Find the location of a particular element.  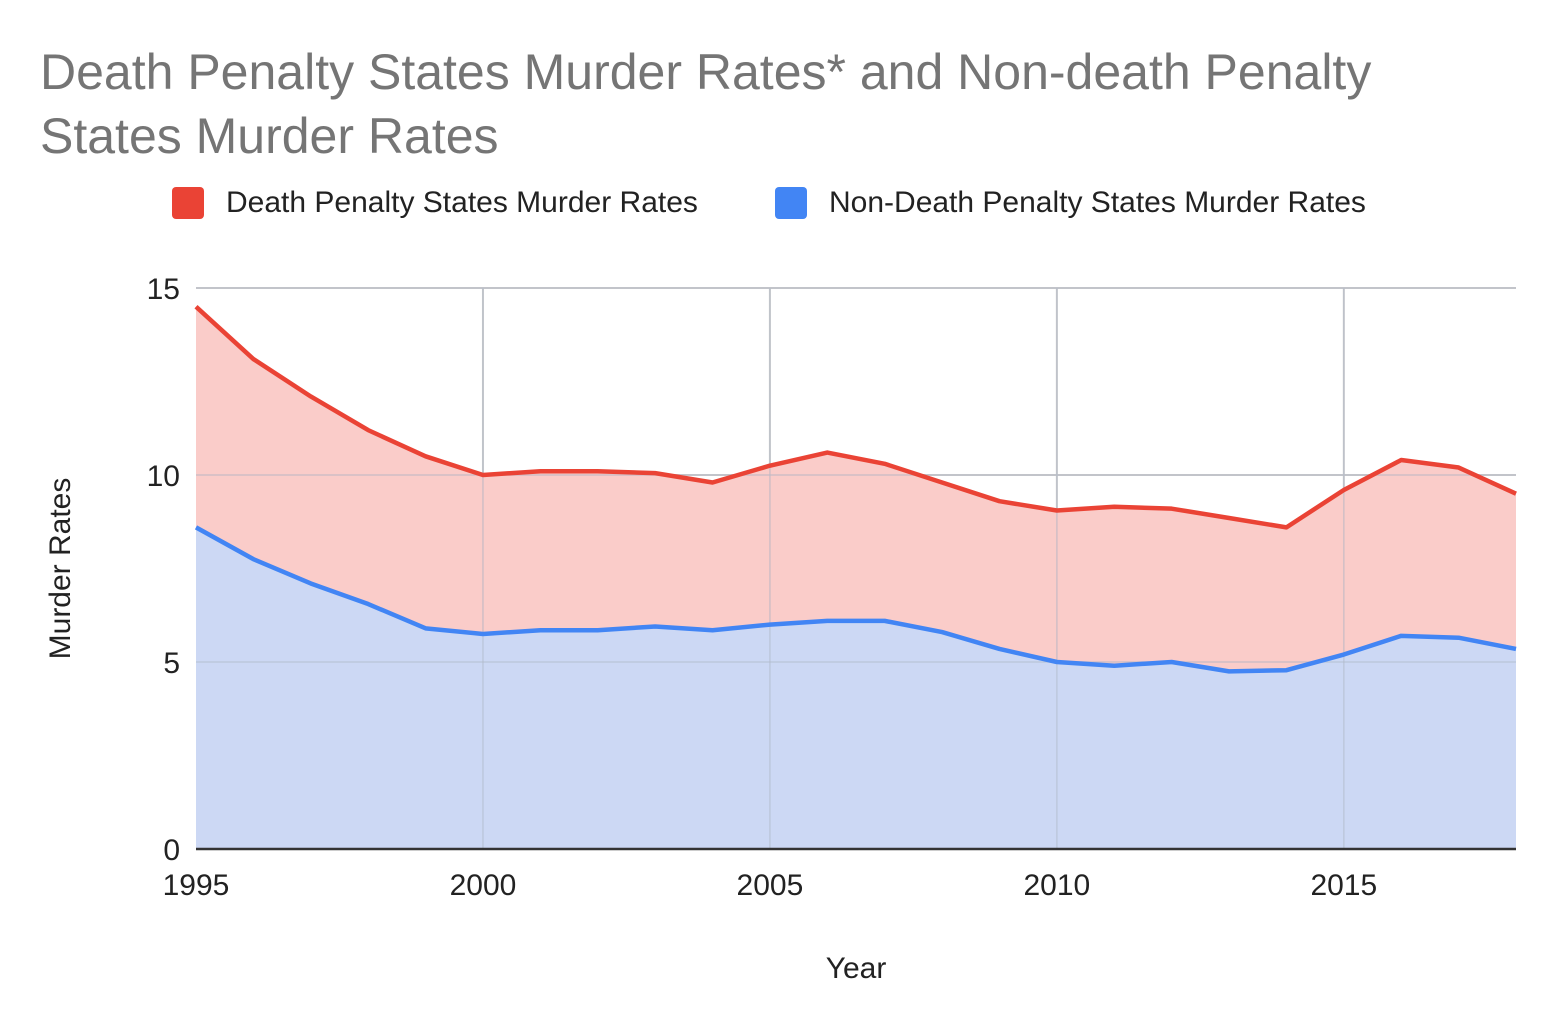

y-tick-label-15: 15 is located at coordinates (163, 289).